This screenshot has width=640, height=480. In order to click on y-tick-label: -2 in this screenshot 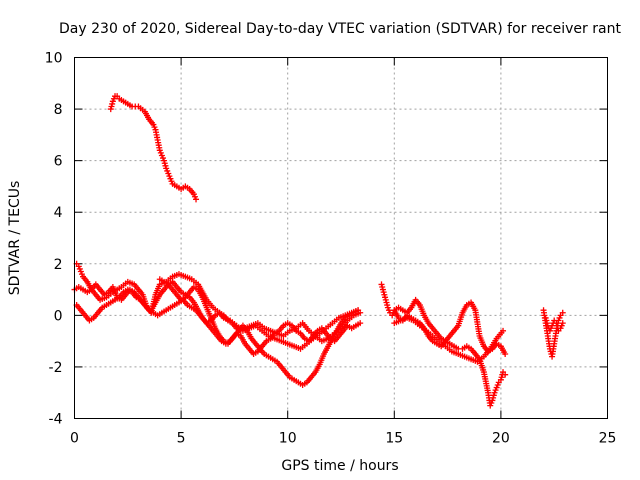, I will do `click(56, 368)`.